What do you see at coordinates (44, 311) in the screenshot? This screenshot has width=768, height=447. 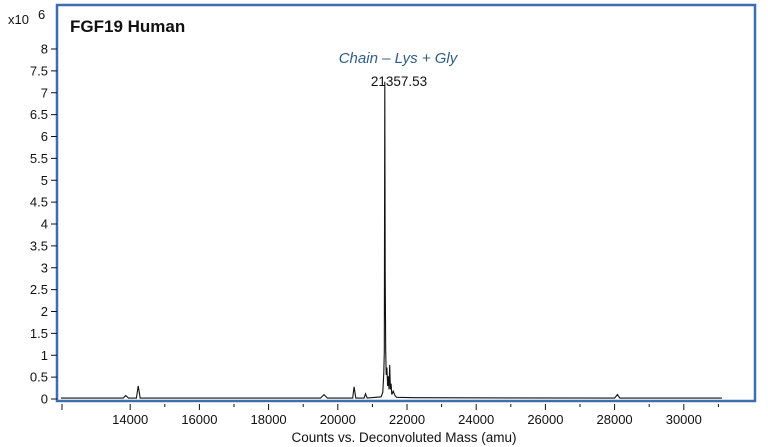 I see `y-tick-label: 2` at bounding box center [44, 311].